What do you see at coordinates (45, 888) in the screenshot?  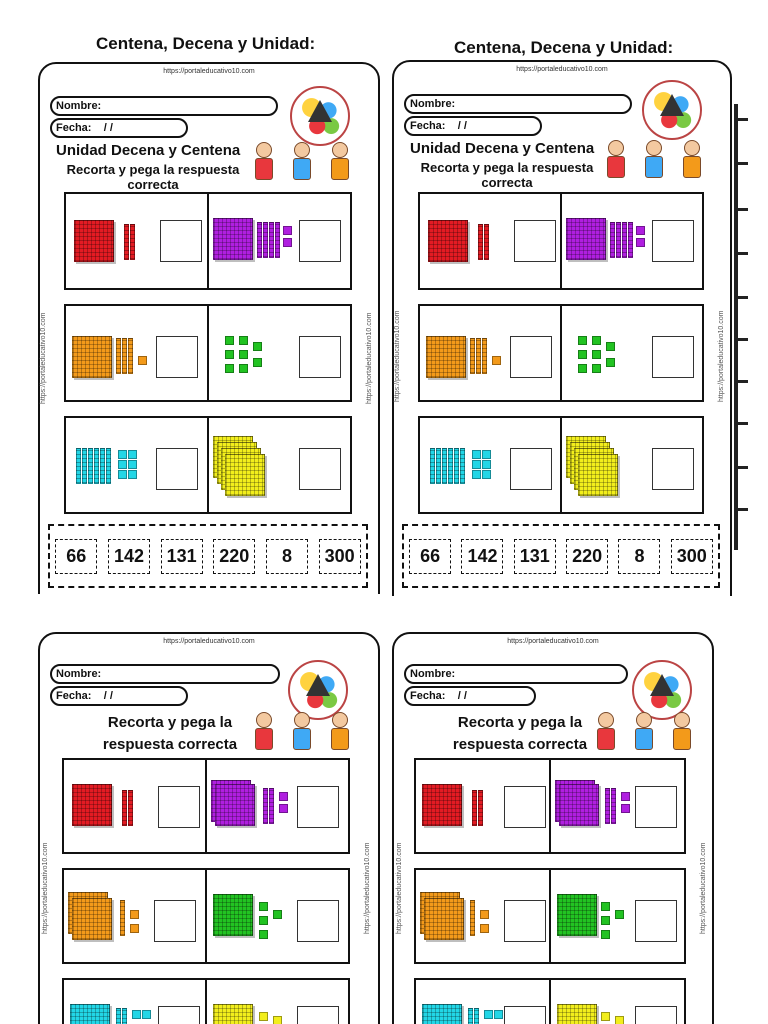 I see `side-url-left: https://portaleducativo10.com` at bounding box center [45, 888].